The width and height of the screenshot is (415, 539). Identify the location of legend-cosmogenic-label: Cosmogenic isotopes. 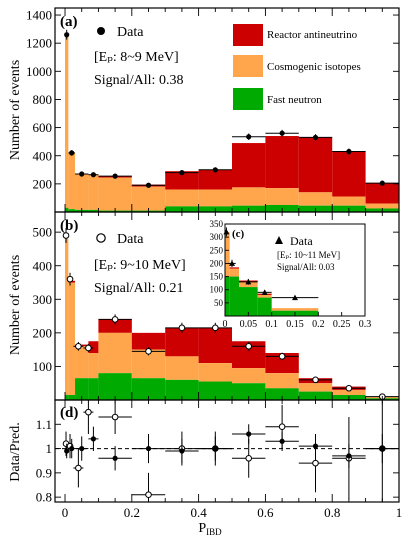
(314, 67).